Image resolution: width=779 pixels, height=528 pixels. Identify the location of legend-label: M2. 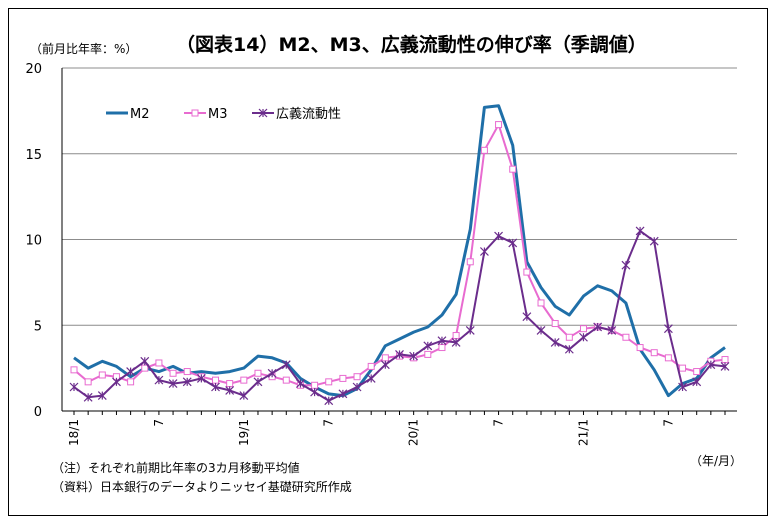
(140, 114).